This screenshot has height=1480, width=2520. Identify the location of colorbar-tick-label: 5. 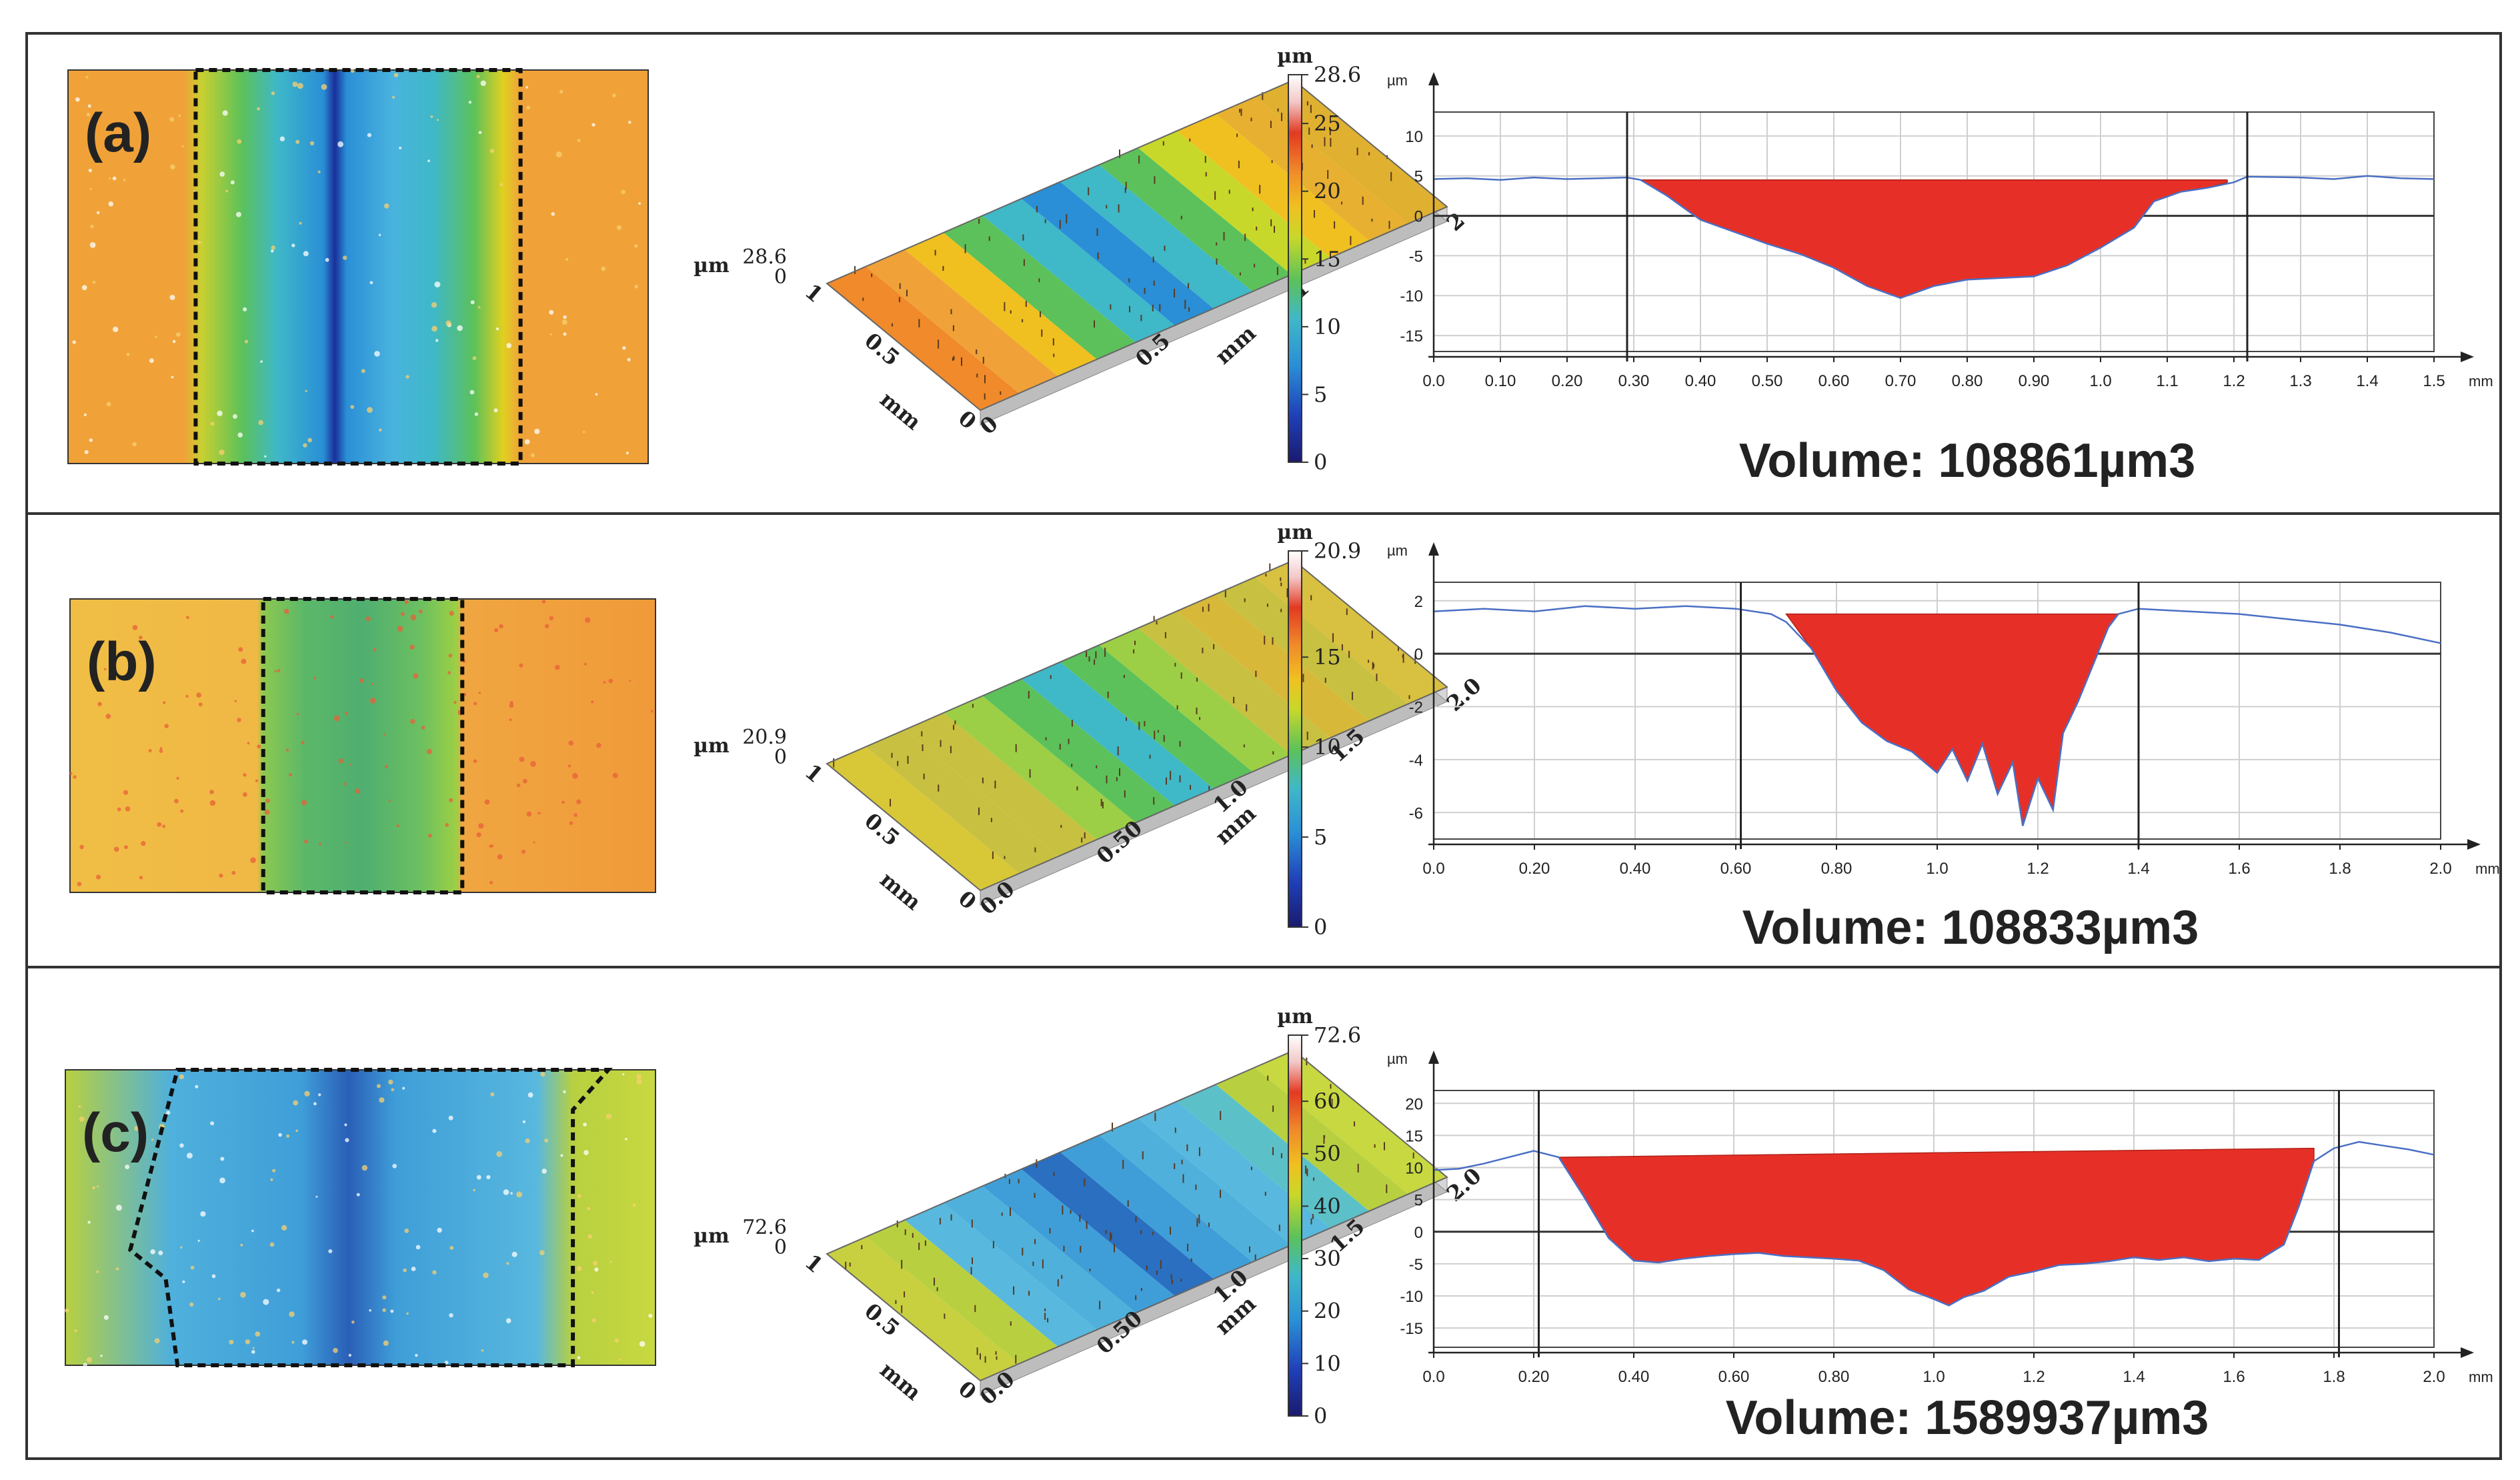
(1320, 394).